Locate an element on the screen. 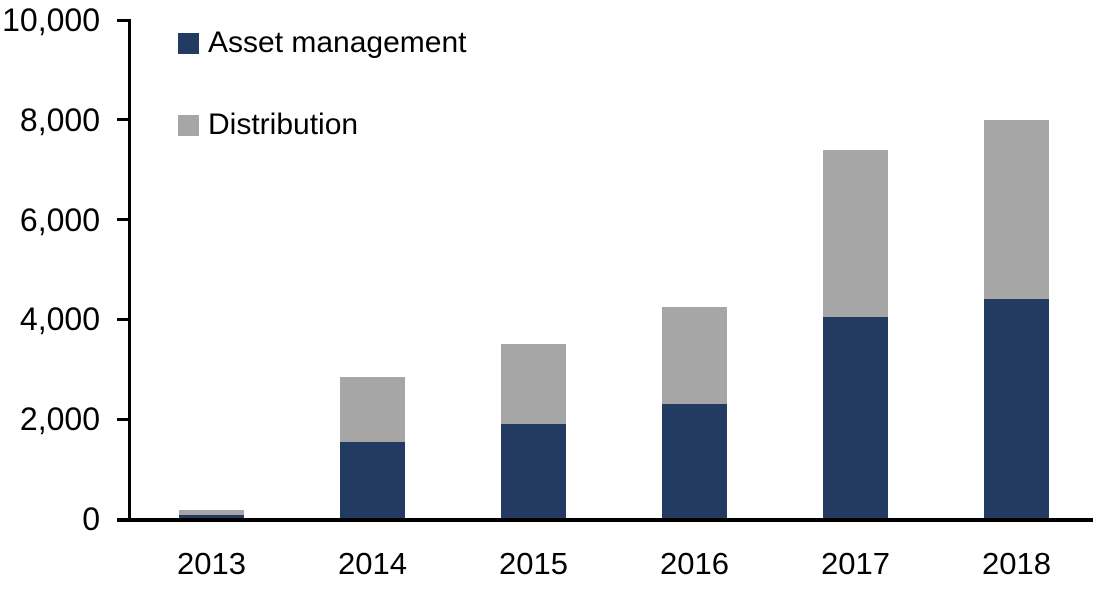 Image resolution: width=1102 pixels, height=594 pixels. x-tick-label: 2013 is located at coordinates (211, 563).